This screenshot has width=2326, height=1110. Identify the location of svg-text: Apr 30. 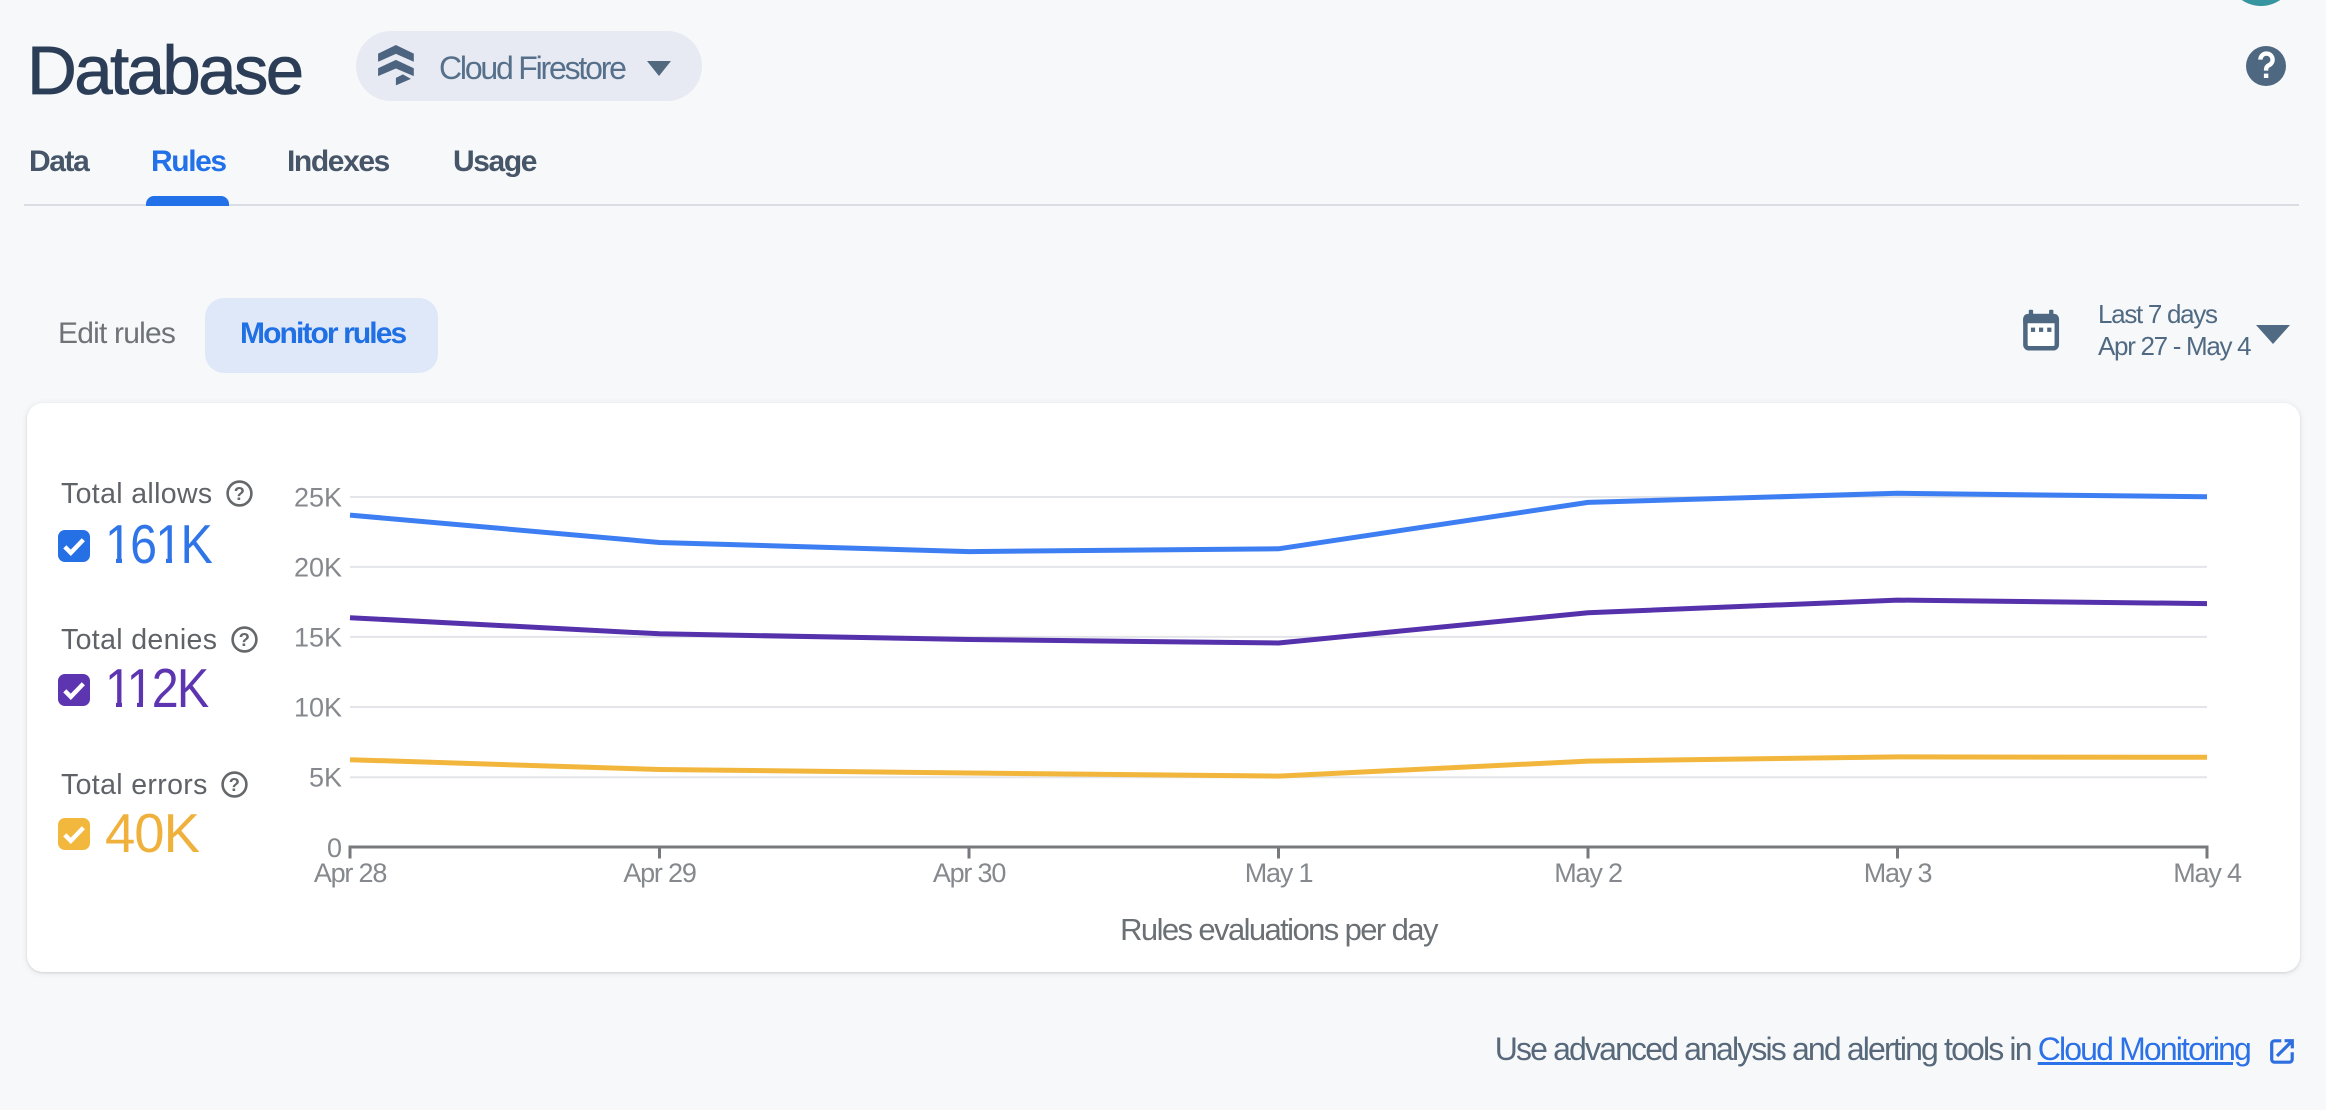
(969, 873).